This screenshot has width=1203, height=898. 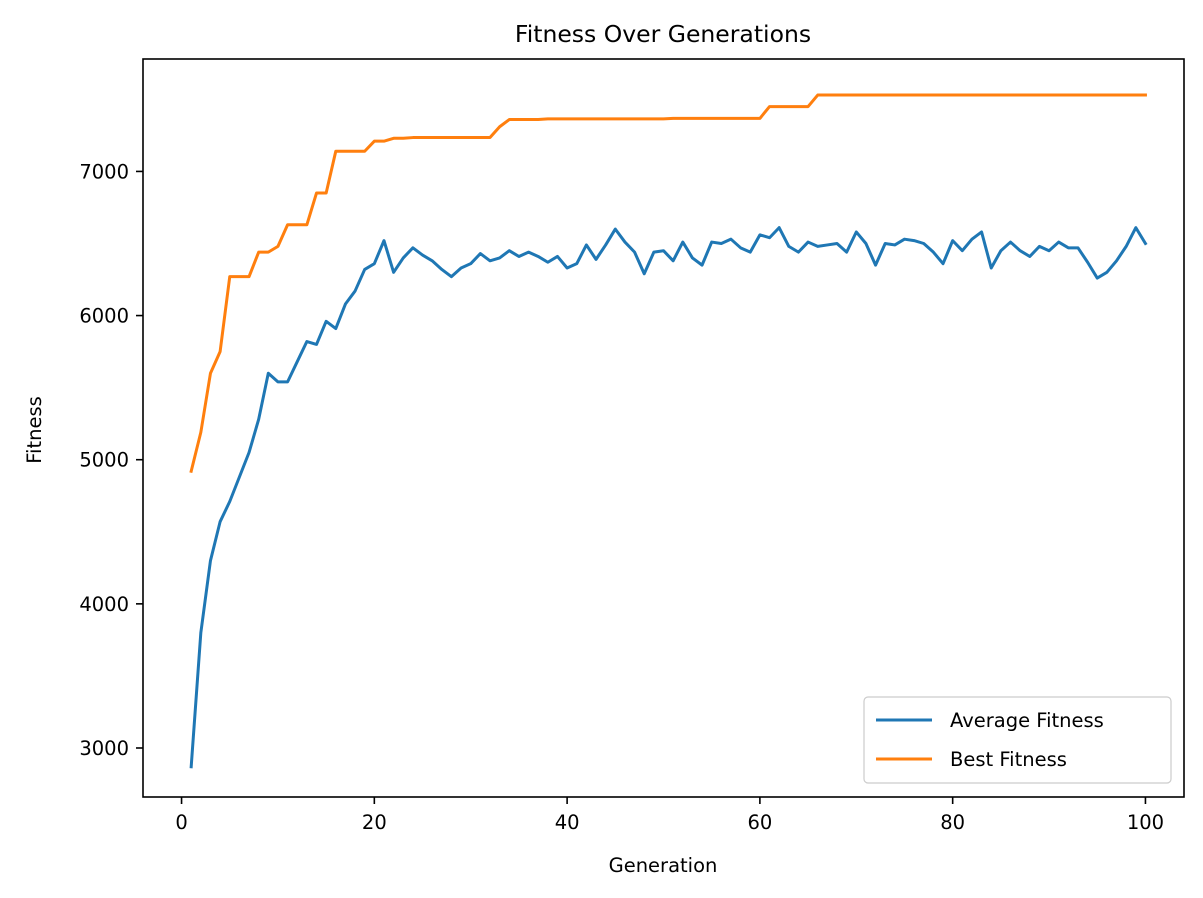 I want to click on y-tick-label: 6000, so click(x=104, y=316).